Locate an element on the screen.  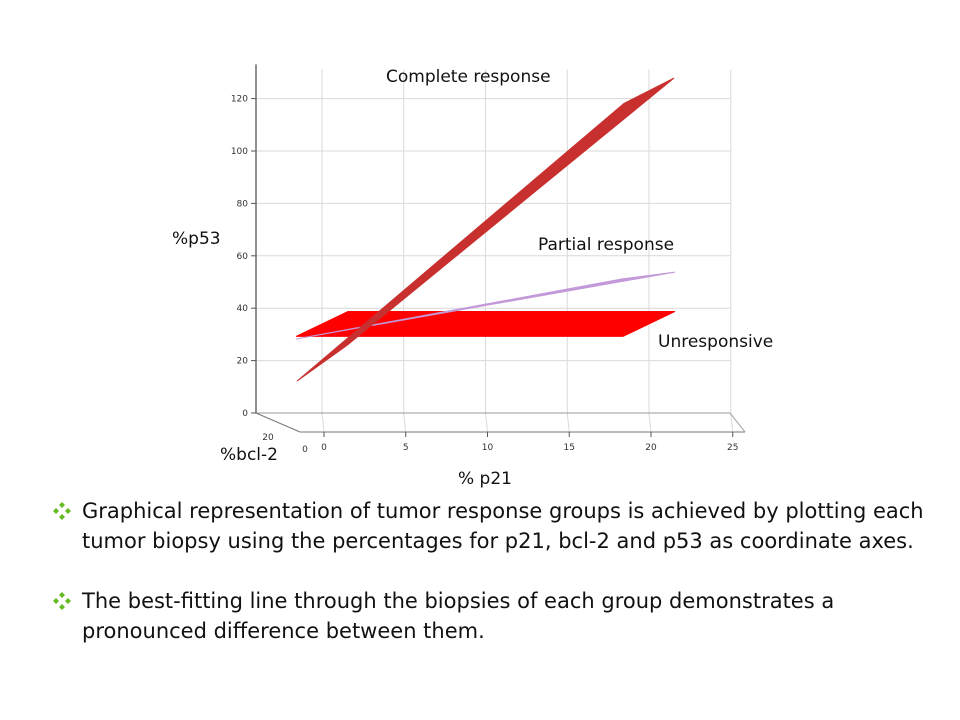
x-tick-label: 20 is located at coordinates (651, 448).